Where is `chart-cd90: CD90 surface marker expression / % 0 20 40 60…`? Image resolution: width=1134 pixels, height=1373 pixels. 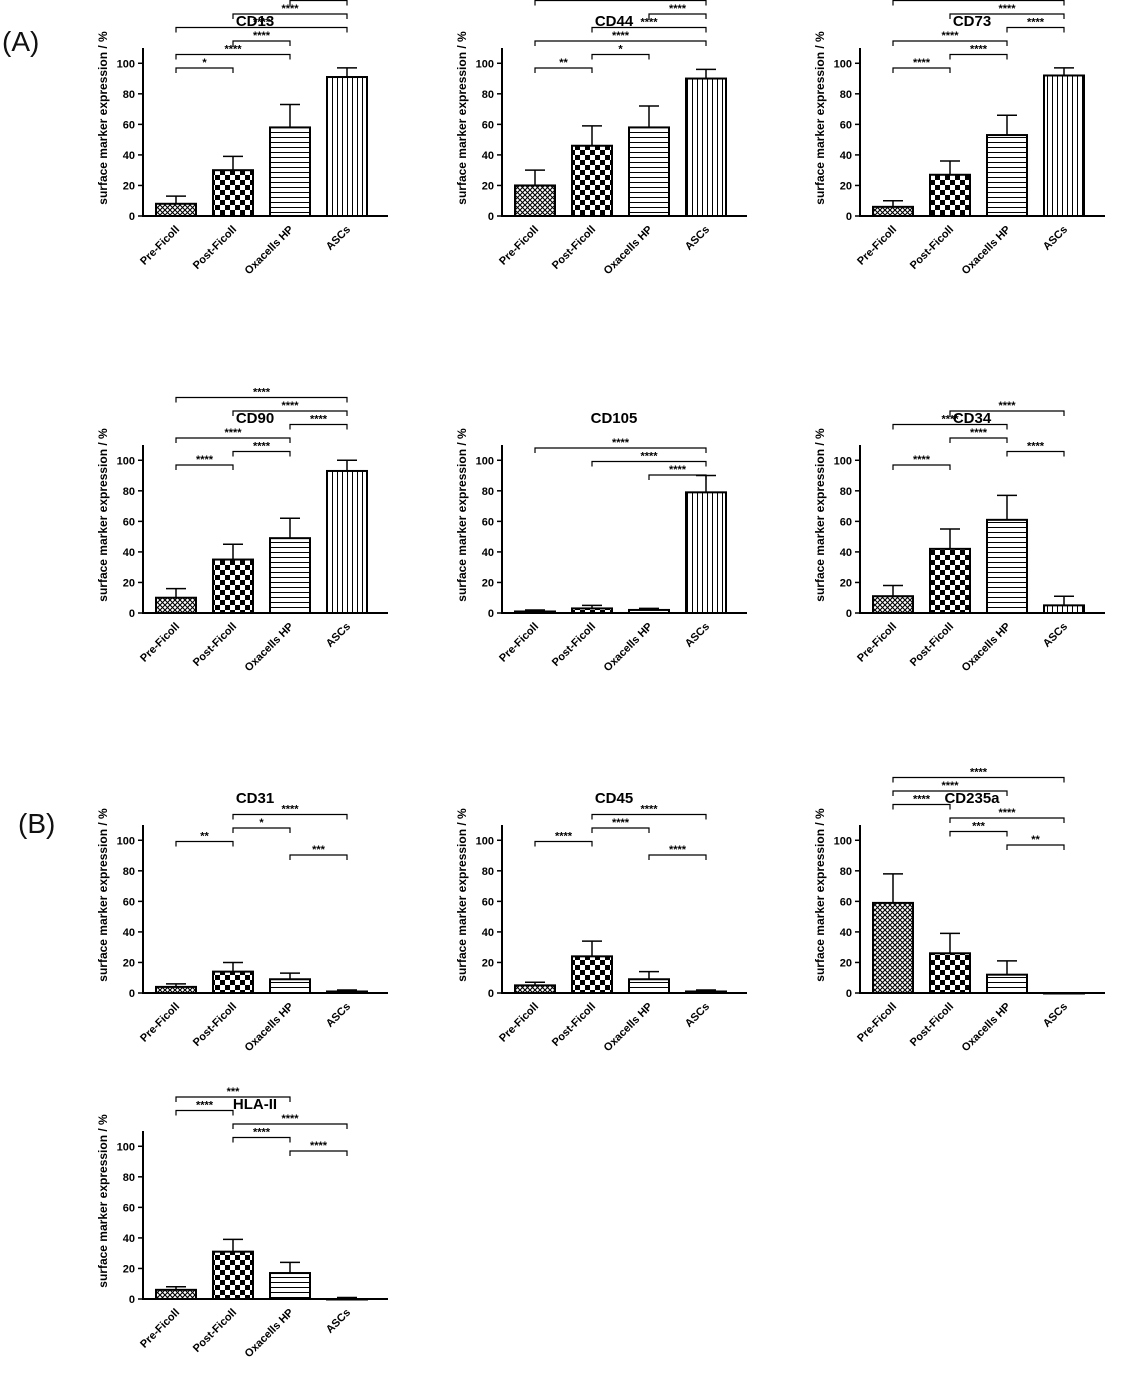
chart-cd90: CD90 surface marker expression / % 0 20 40 60… is located at coordinates (242, 530).